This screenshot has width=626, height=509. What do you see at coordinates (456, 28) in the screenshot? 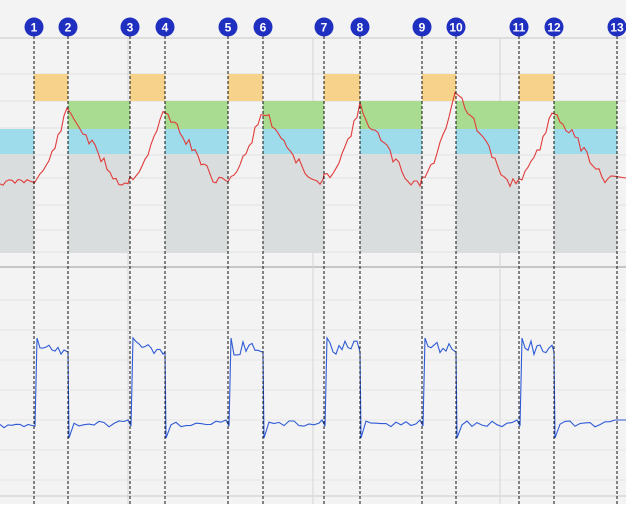
I see `marker-label-10: 10` at bounding box center [456, 28].